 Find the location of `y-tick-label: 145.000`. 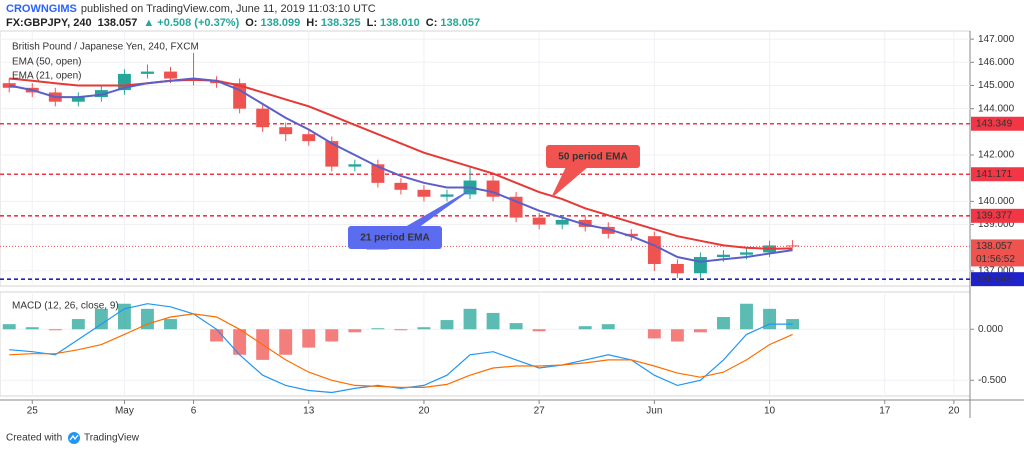

y-tick-label: 145.000 is located at coordinates (996, 85).